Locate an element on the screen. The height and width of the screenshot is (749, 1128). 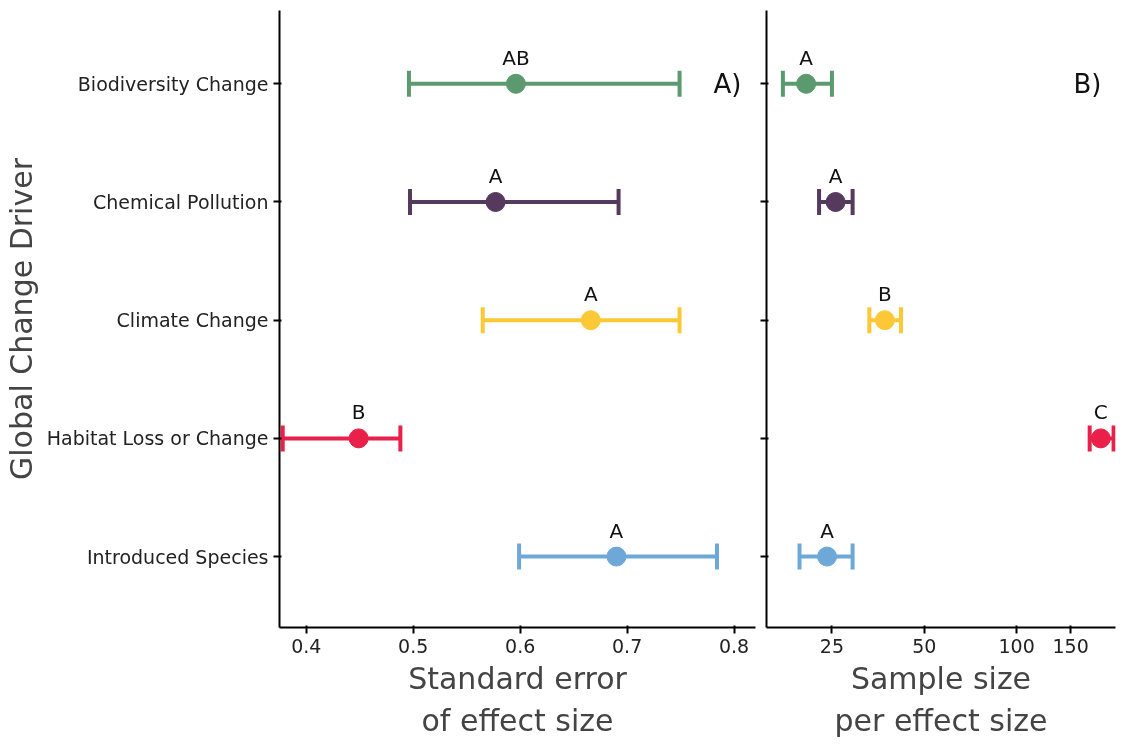
y-tick-label: Biodiversity Change is located at coordinates (173, 83).